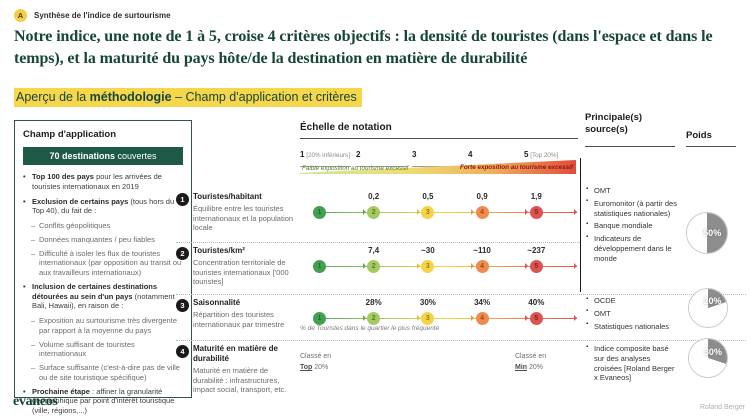 The image size is (750, 420). I want to click on rating-track: 0,2 0,5 0,9 1,9 1 2 3 4 5, so click(439, 209).